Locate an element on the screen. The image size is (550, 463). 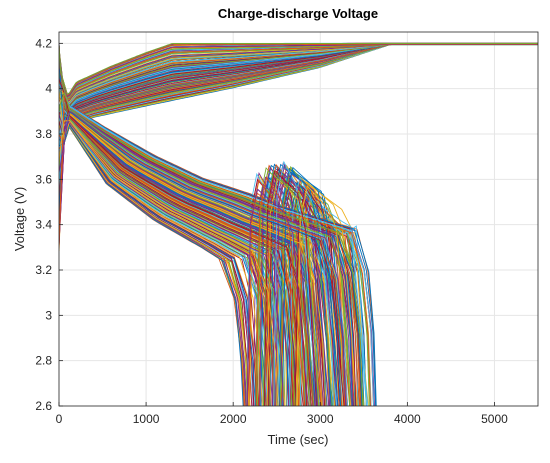
chart-title: Charge-discharge Voltage is located at coordinates (298, 13).